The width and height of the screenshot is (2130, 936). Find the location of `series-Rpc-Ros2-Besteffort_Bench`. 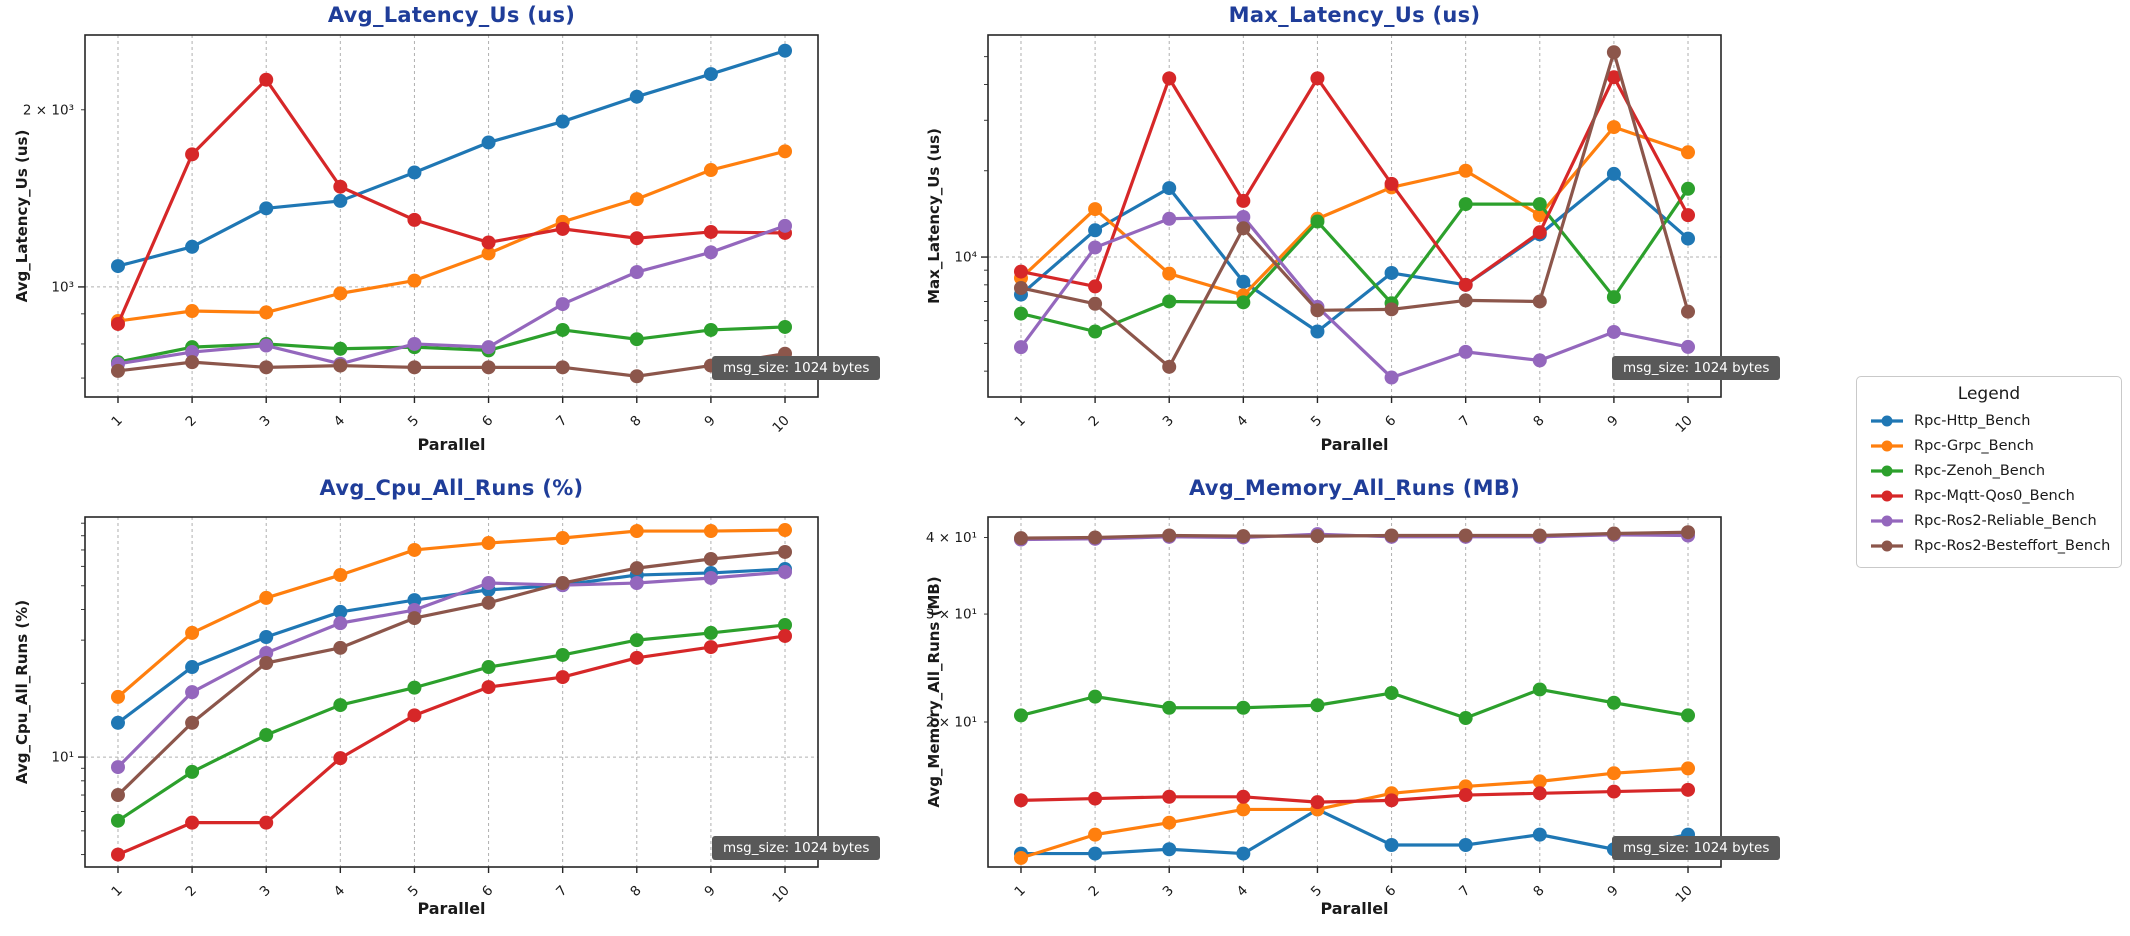

series-Rpc-Ros2-Besteffort_Bench is located at coordinates (1354, 209).